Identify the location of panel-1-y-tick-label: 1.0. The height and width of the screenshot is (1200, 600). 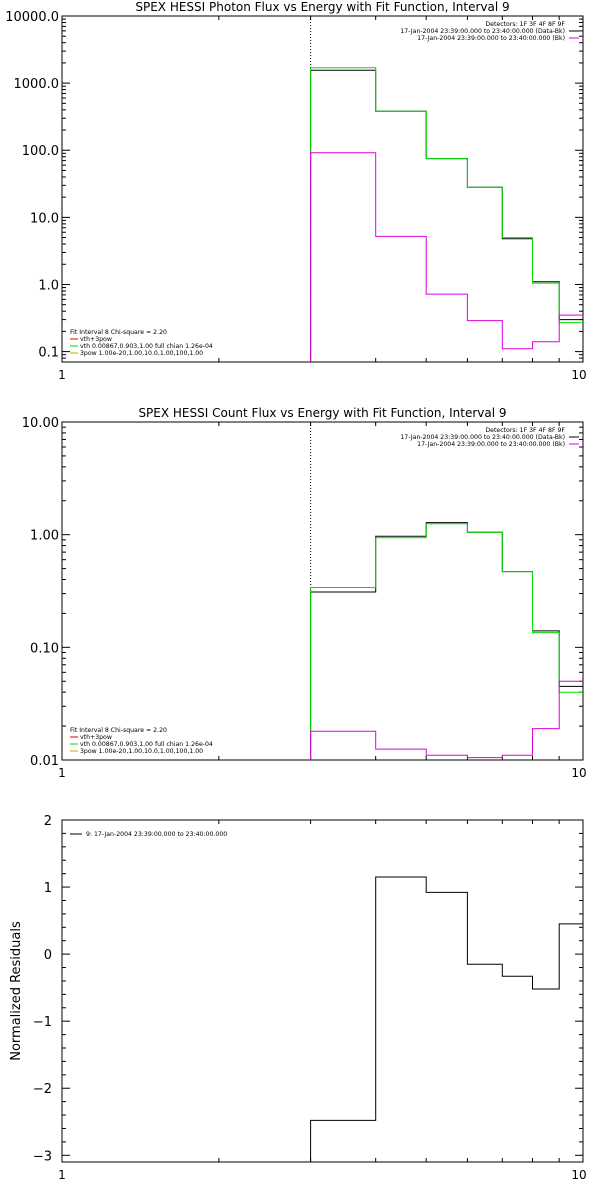
(48, 285).